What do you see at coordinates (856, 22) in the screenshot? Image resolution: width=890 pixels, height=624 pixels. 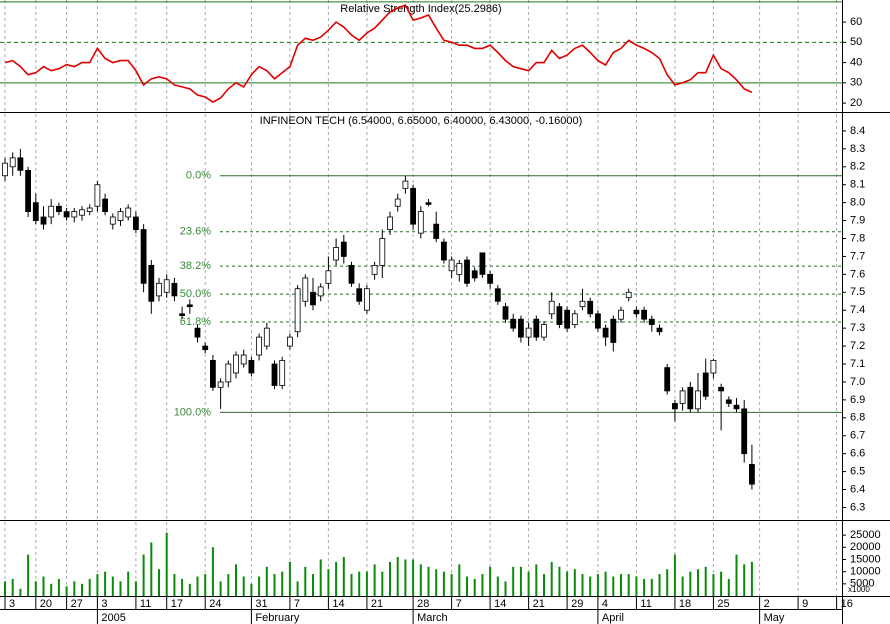 I see `y-tick-label: 60` at bounding box center [856, 22].